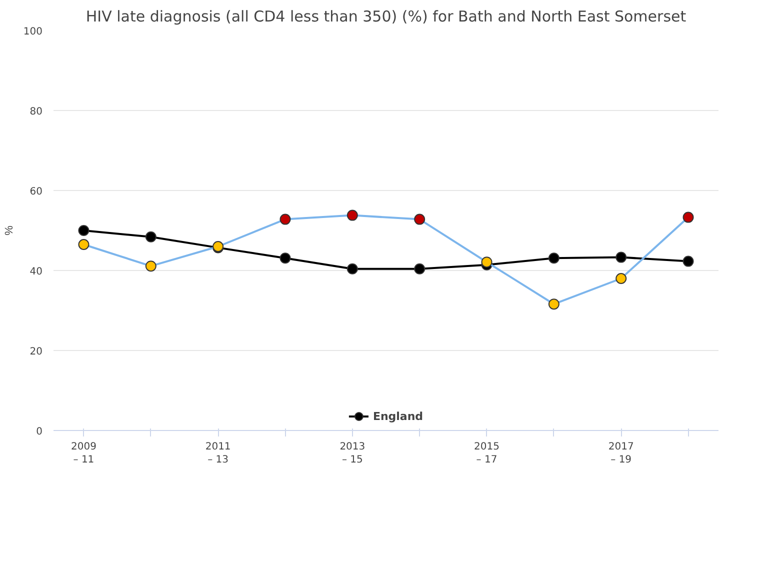 Image resolution: width=759 pixels, height=566 pixels. I want to click on legend-label: England, so click(398, 416).